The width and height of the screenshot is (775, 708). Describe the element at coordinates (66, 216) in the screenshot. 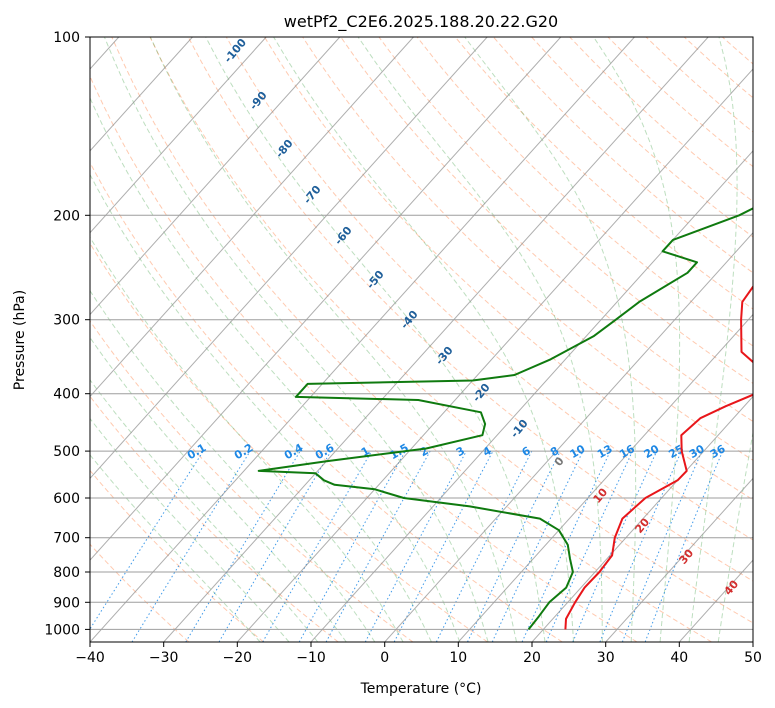

I see `y-tick-label: 200` at that location.